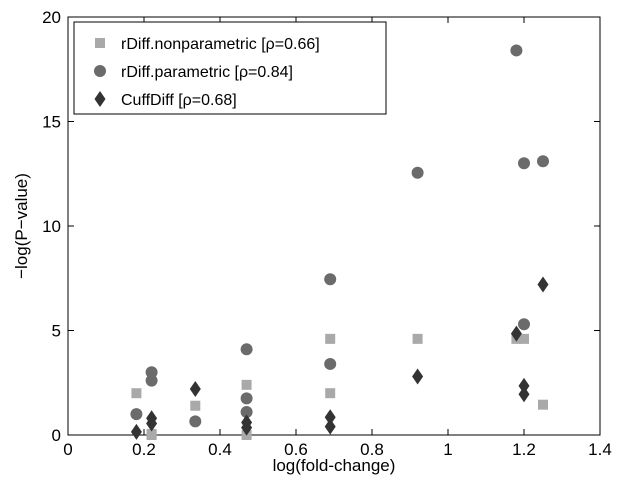 The height and width of the screenshot is (484, 626). Describe the element at coordinates (56, 331) in the screenshot. I see `y-tick-label: 5` at that location.